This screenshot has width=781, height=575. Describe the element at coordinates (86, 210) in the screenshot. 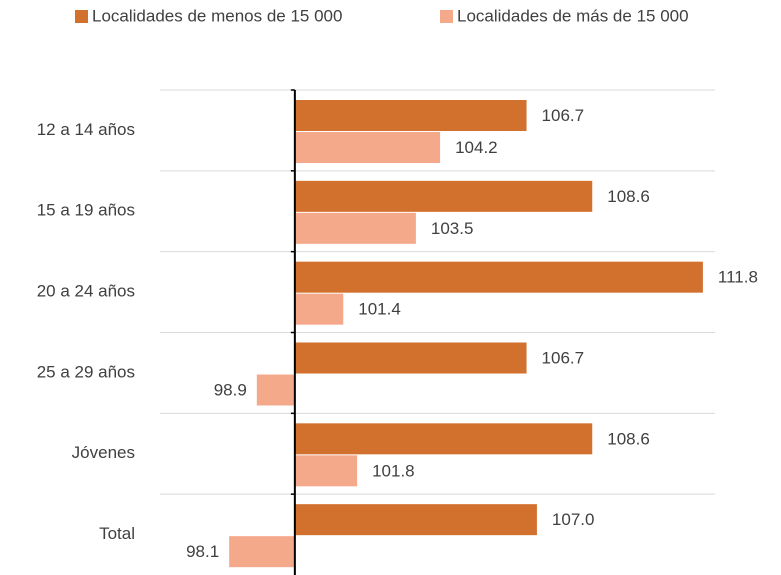

I see `y-tick-label: 15 a 19 años` at that location.